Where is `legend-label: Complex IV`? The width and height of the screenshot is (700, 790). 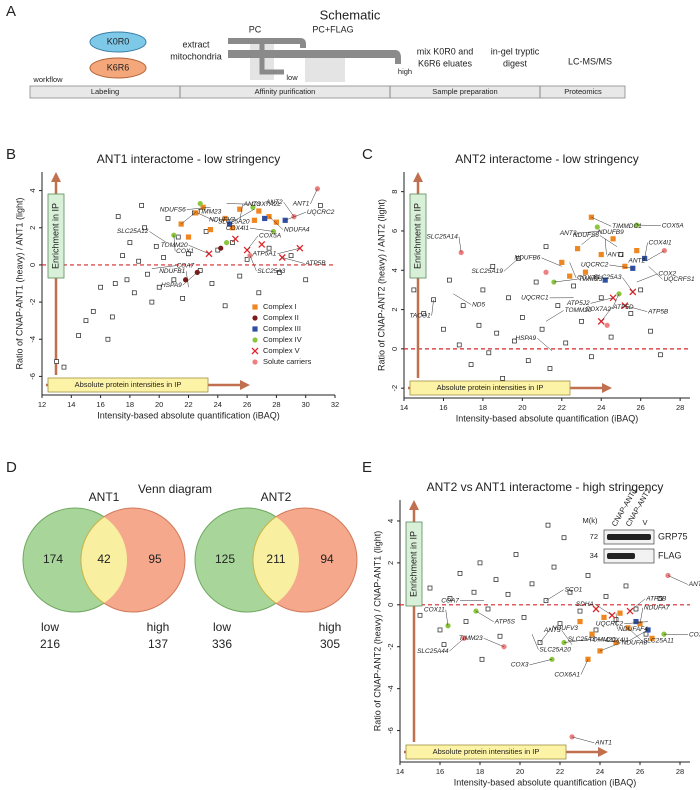 legend-label: Complex IV is located at coordinates (282, 339).